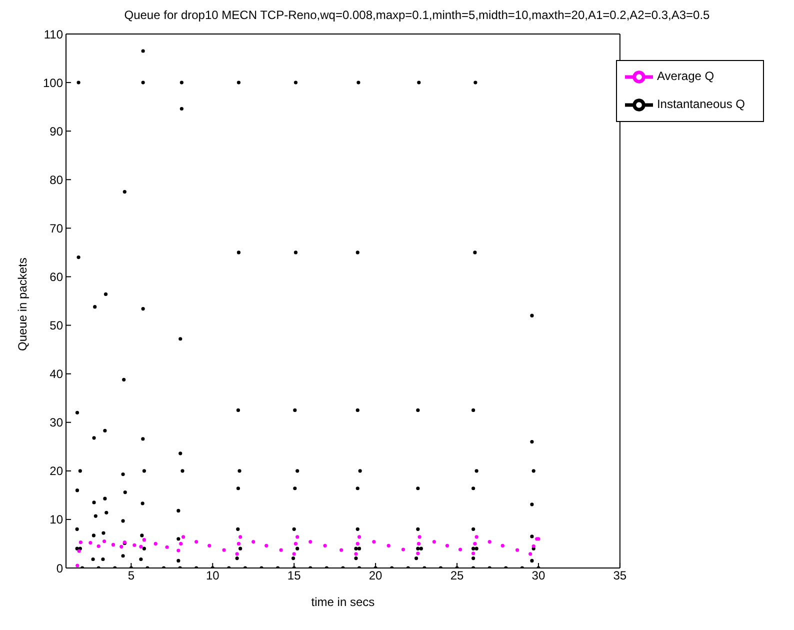 This screenshot has width=794, height=630. Describe the element at coordinates (57, 277) in the screenshot. I see `y-tick-label: 60` at that location.